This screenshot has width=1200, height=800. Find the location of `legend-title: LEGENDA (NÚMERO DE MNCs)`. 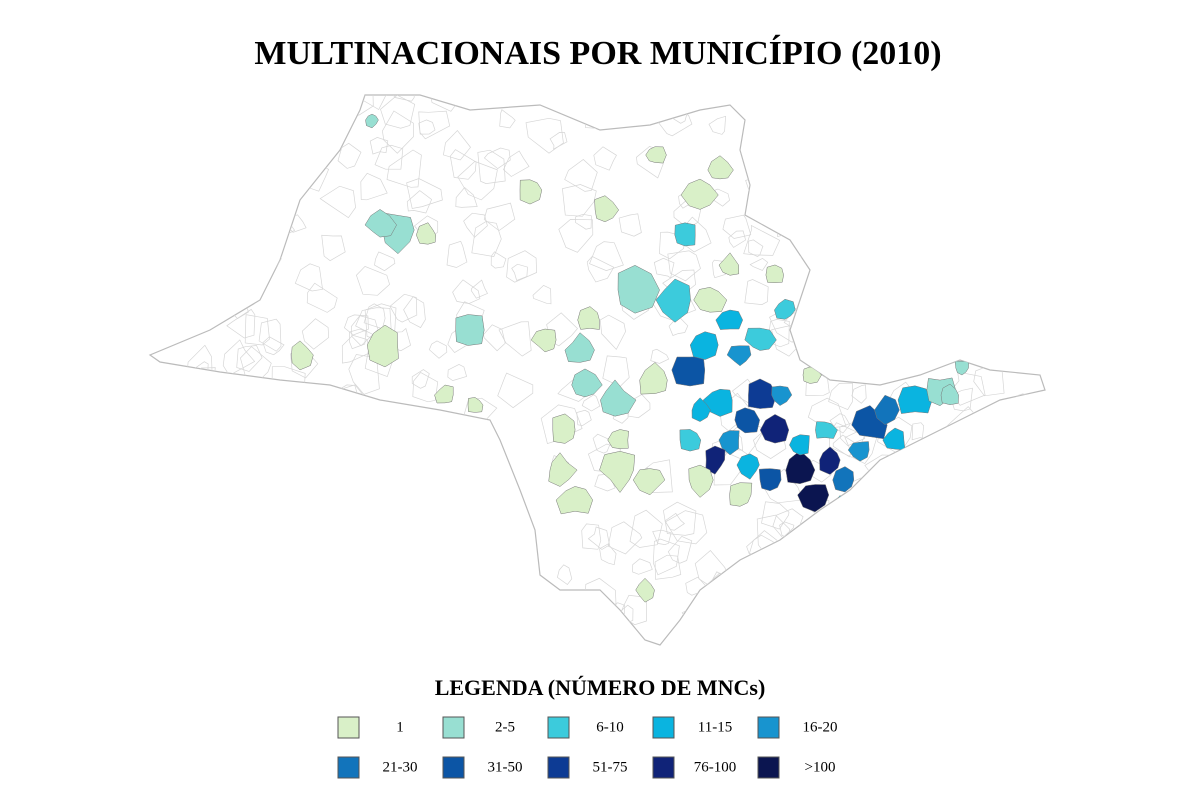

legend-title: LEGENDA (NÚMERO DE MNCs) is located at coordinates (600, 687).